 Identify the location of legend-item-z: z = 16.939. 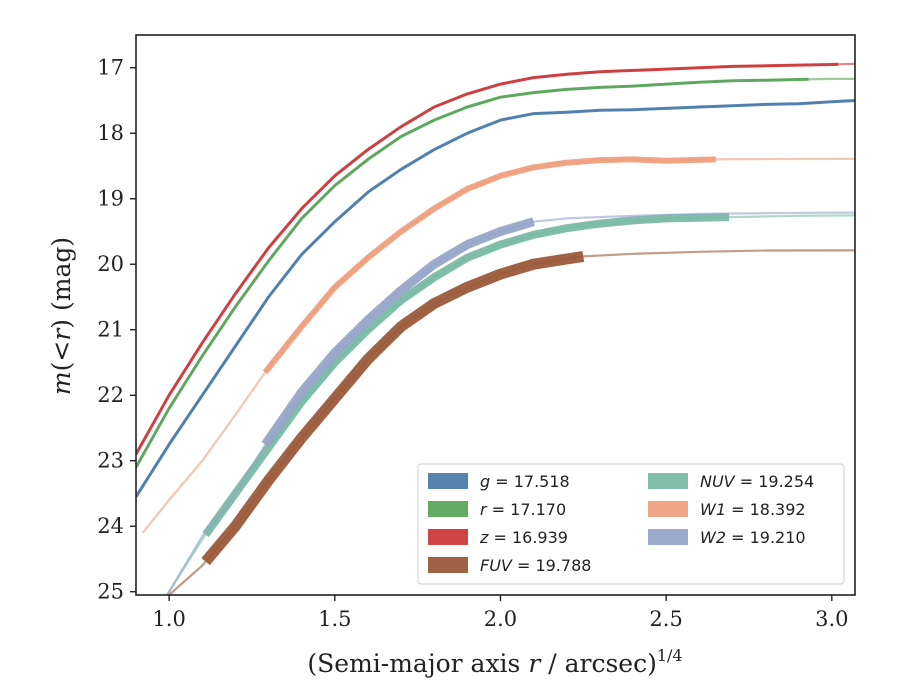
(498, 537).